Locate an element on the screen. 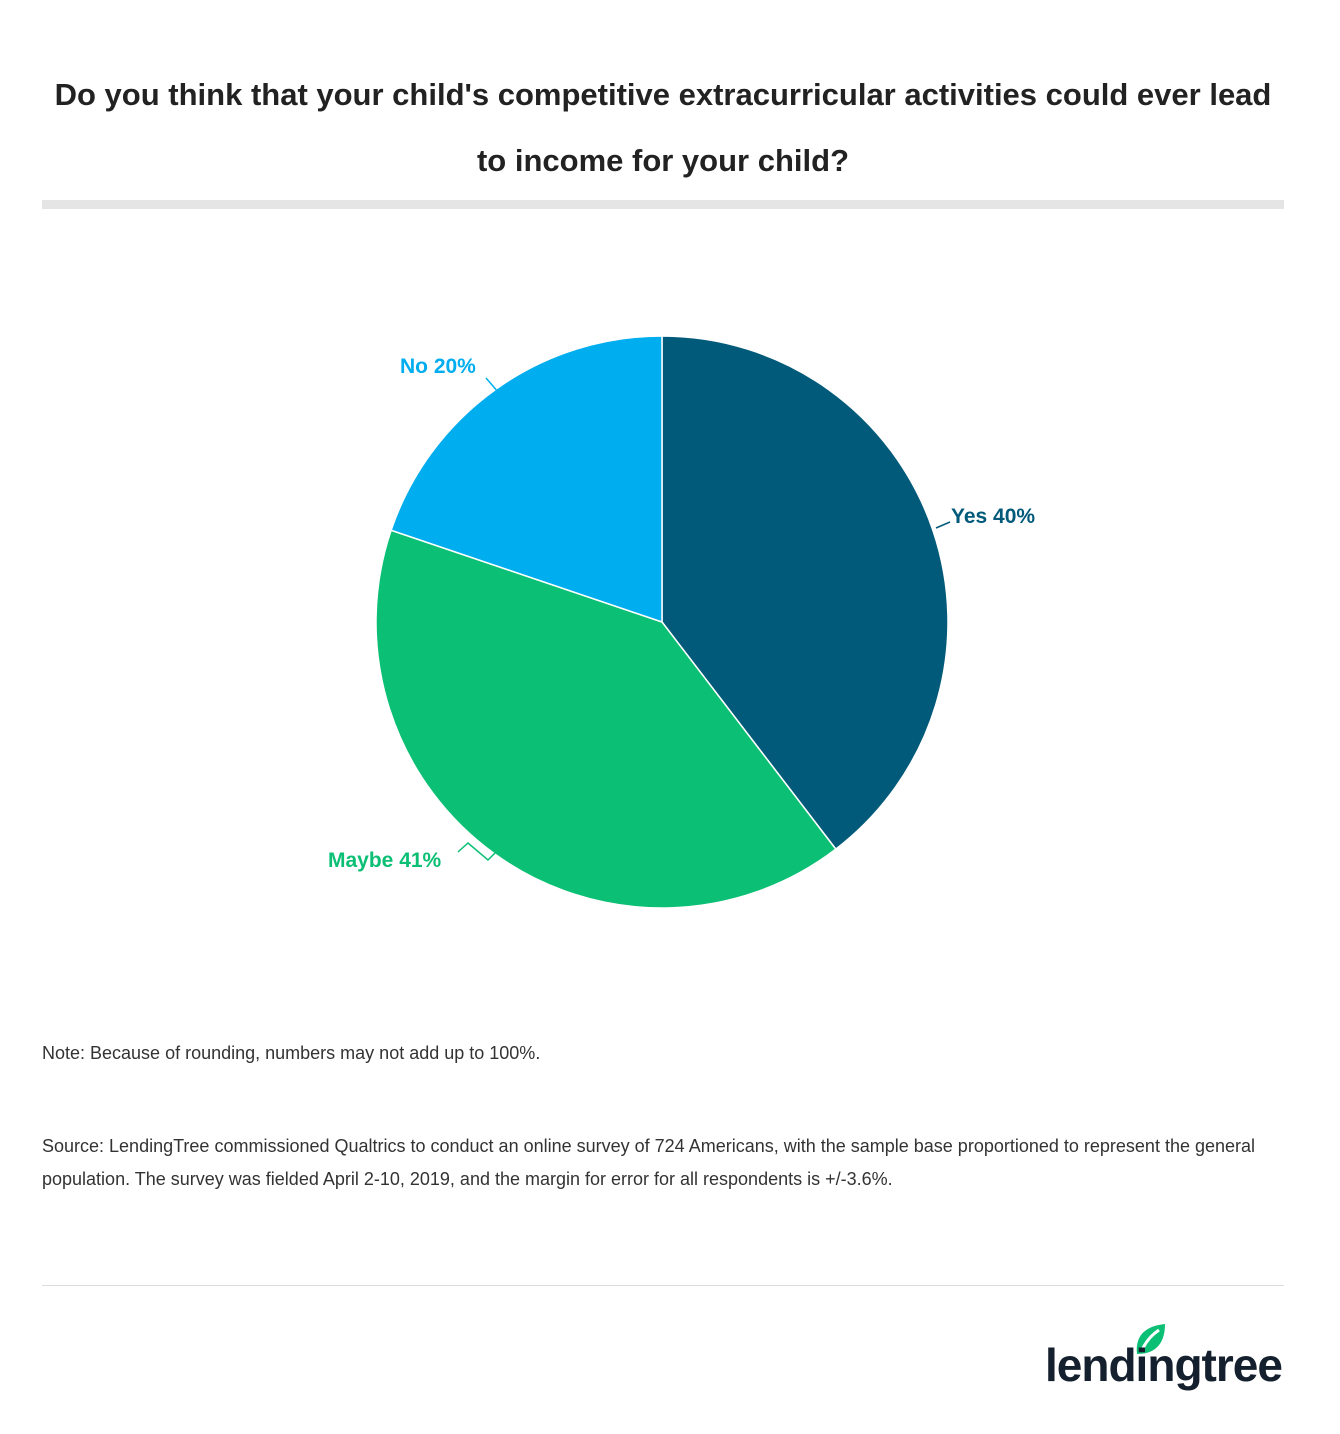 The height and width of the screenshot is (1434, 1340). pie-slice-yes is located at coordinates (805, 593).